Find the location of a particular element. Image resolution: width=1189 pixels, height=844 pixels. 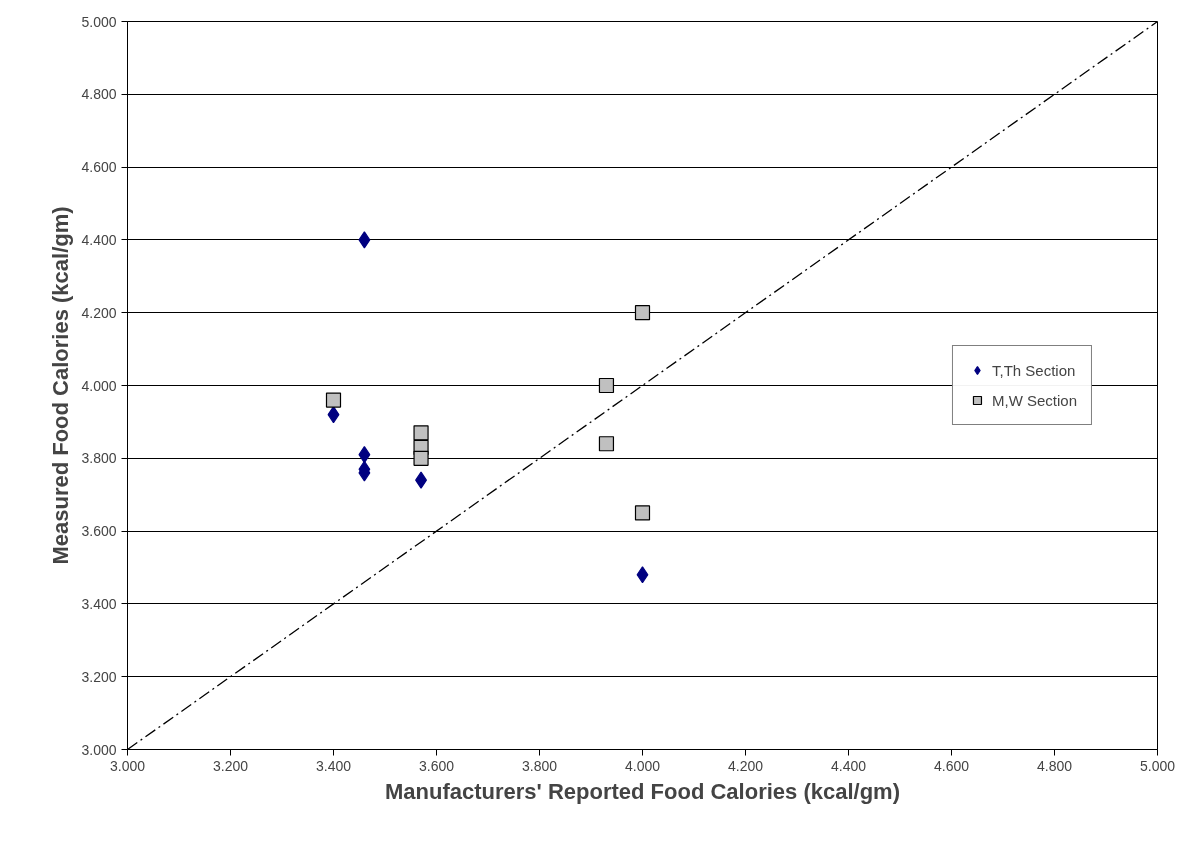

x-axis-title: Manufacturers' Reported Food Calories (kcal/gm) is located at coordinates (642, 791).